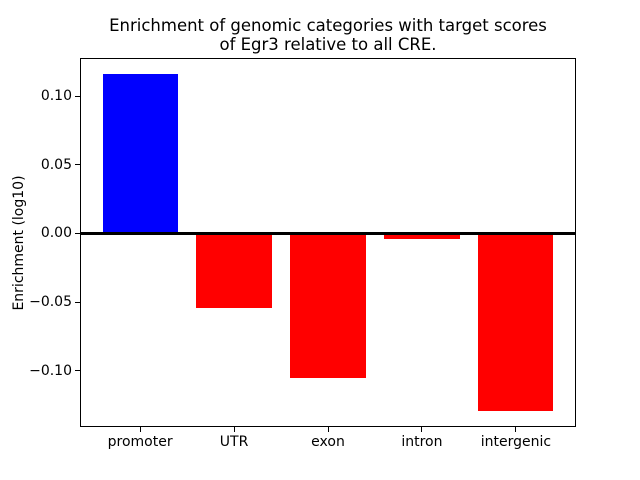 The height and width of the screenshot is (480, 640). What do you see at coordinates (56, 233) in the screenshot?
I see `y-tick-label-0.00: 0.00` at bounding box center [56, 233].